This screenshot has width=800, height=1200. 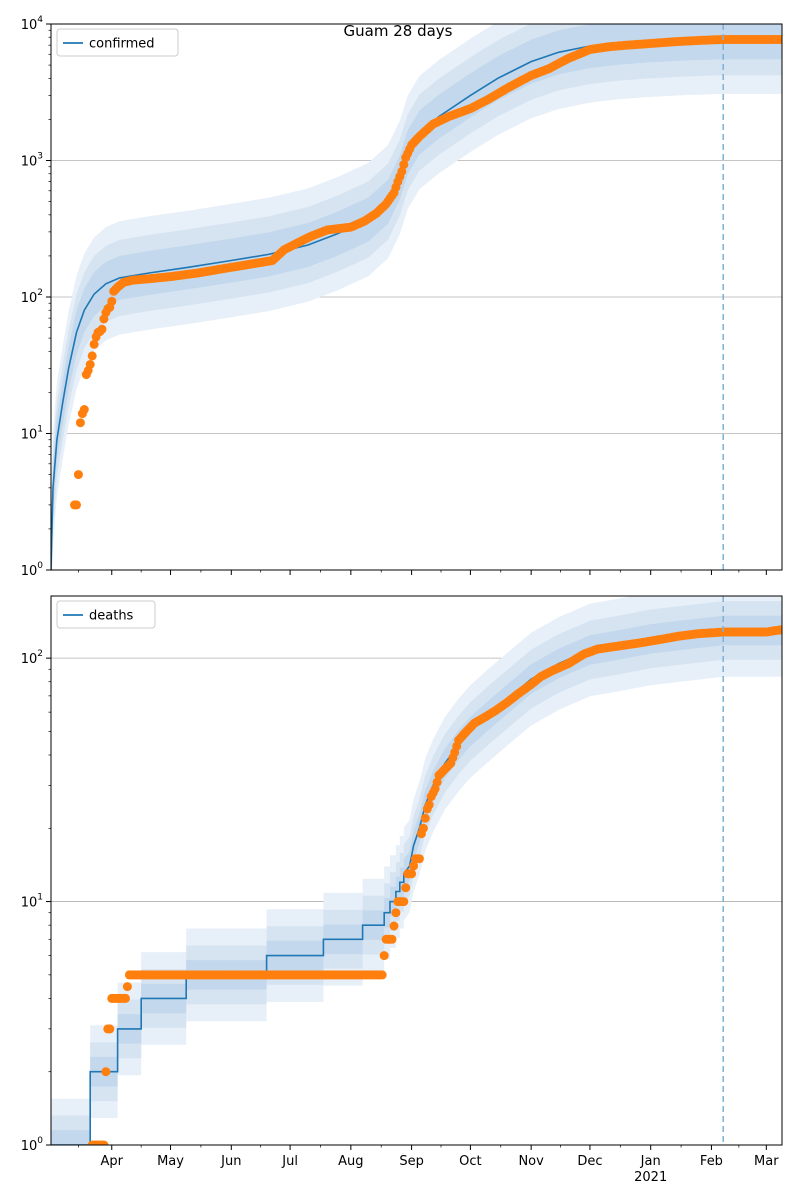 What do you see at coordinates (122, 44) in the screenshot?
I see `legend-label: confirmed` at bounding box center [122, 44].